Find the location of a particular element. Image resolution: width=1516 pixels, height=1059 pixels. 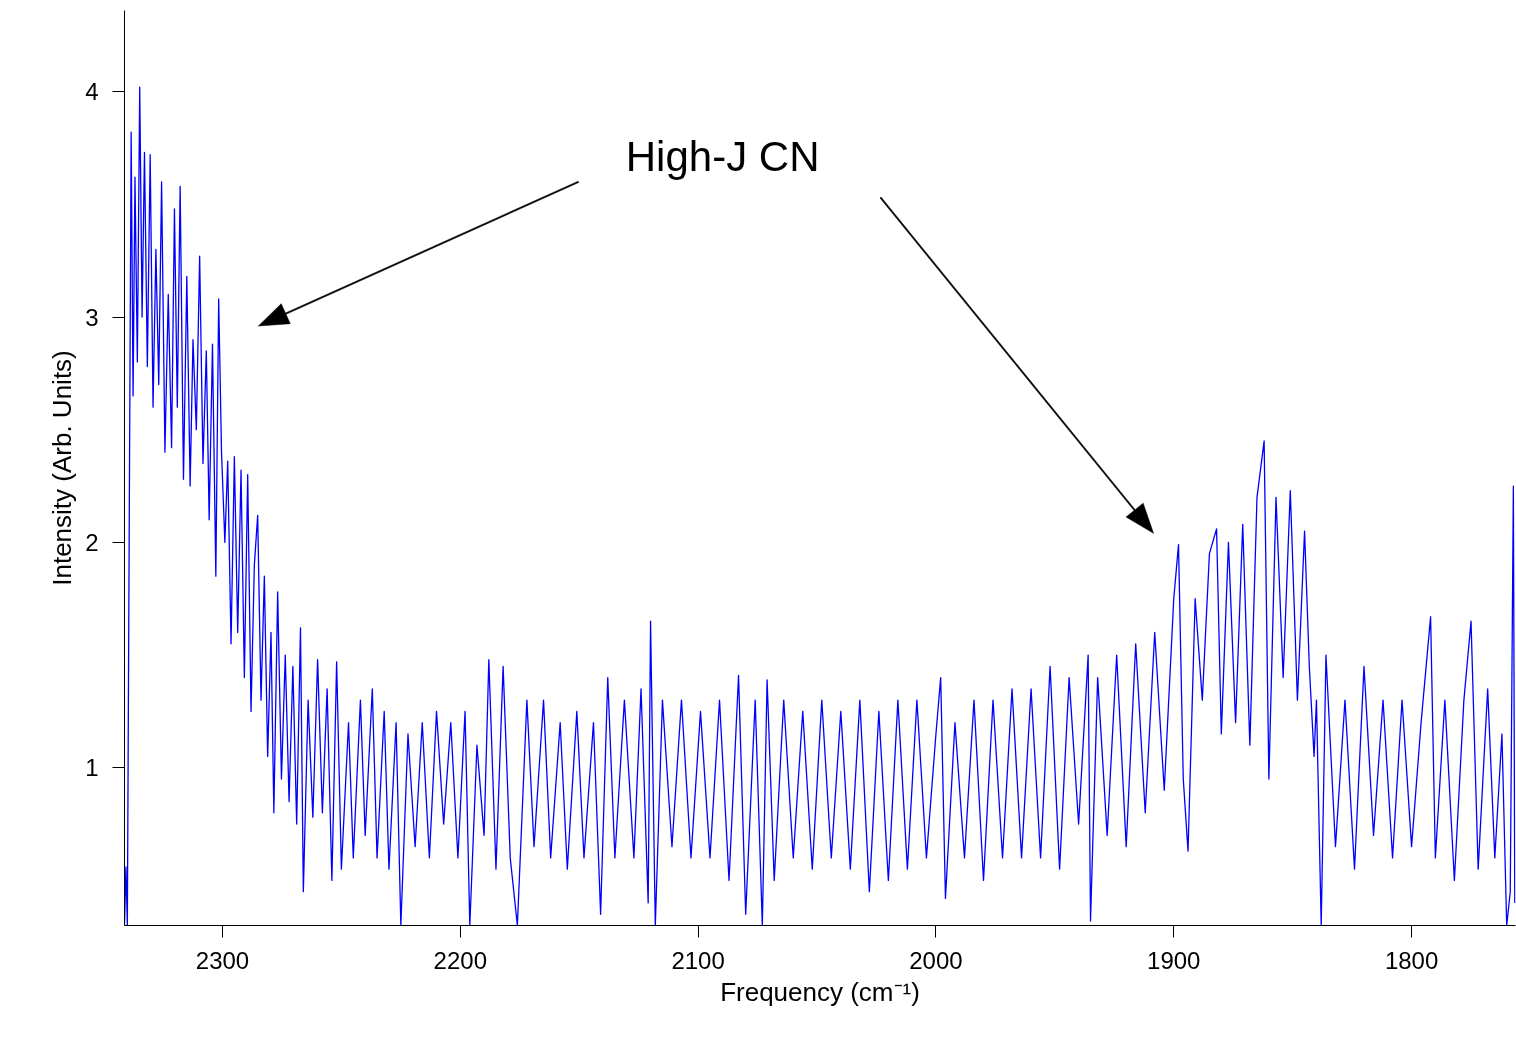

x-axis-title: Frequency (cm⁻¹) is located at coordinates (820, 991).